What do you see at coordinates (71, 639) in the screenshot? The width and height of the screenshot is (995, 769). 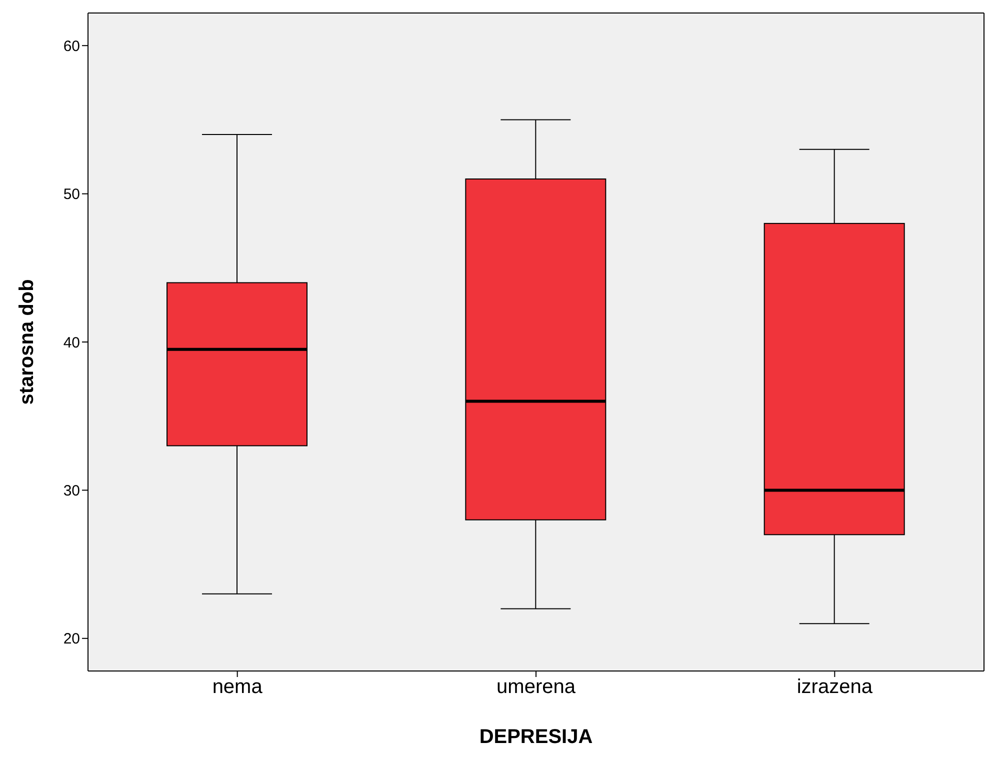 I see `y-tick-label: 20` at bounding box center [71, 639].